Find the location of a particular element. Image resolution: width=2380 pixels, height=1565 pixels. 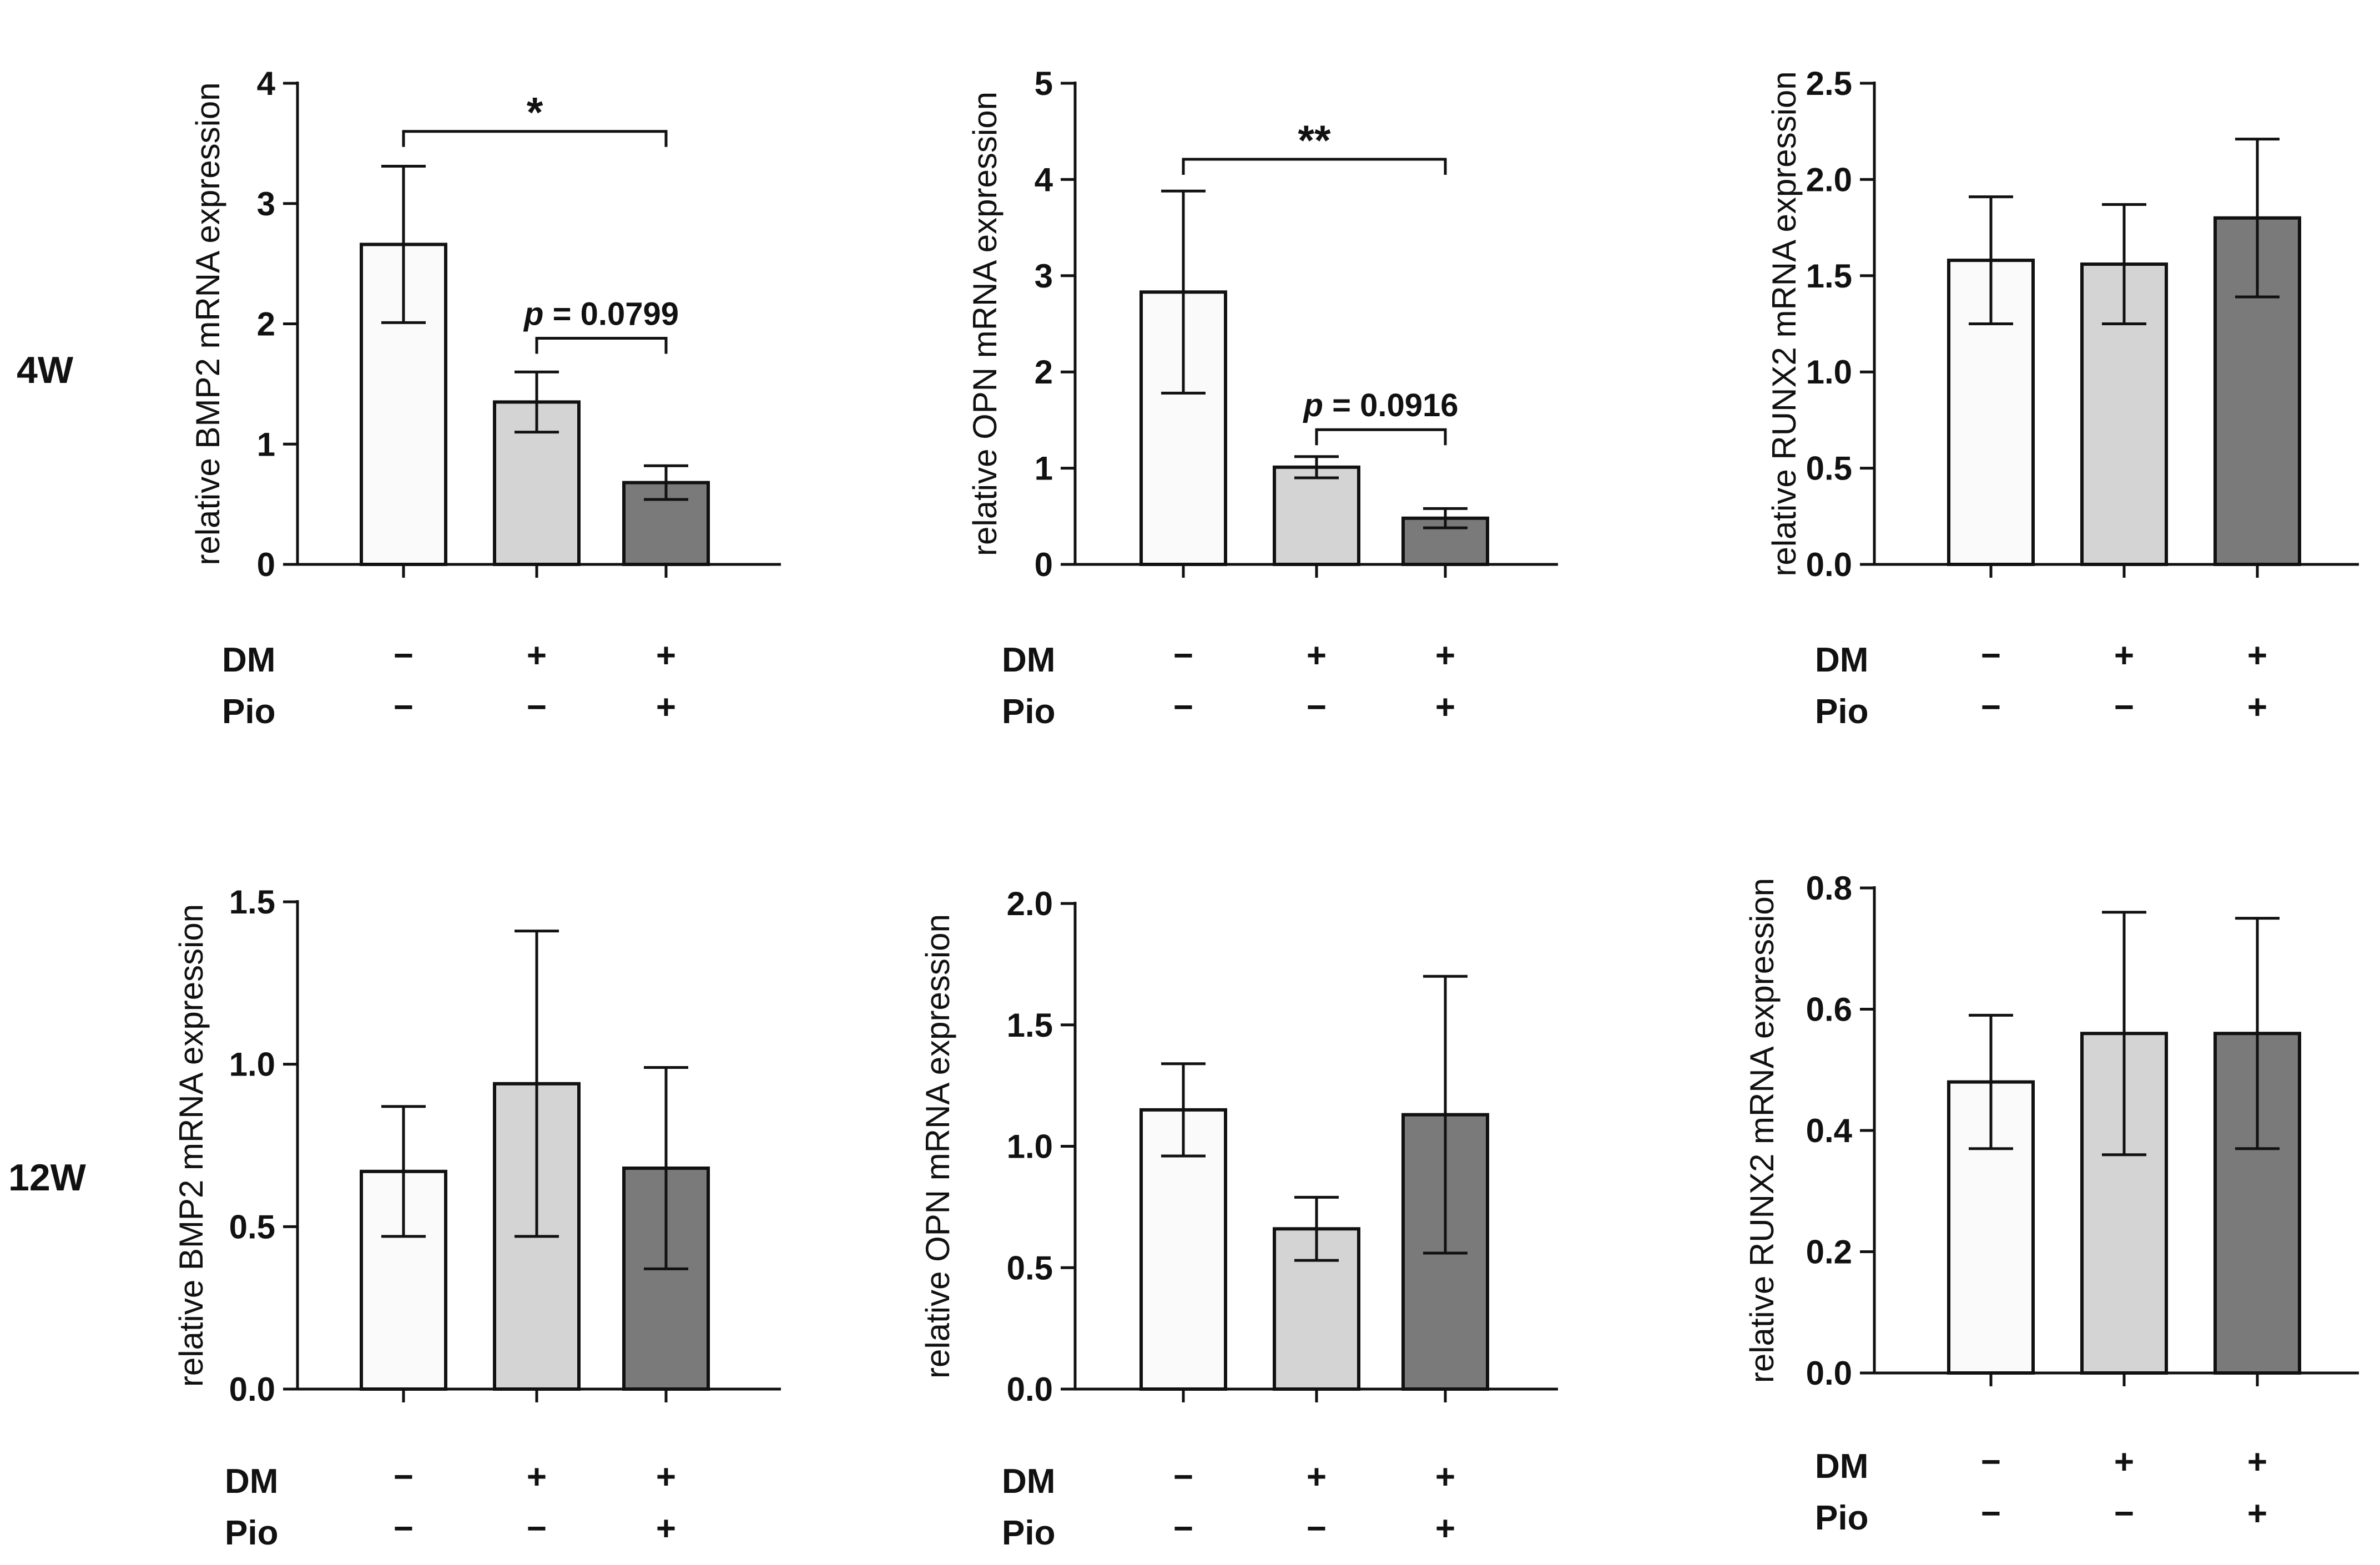

row-label-4w: 4W is located at coordinates (45, 370).